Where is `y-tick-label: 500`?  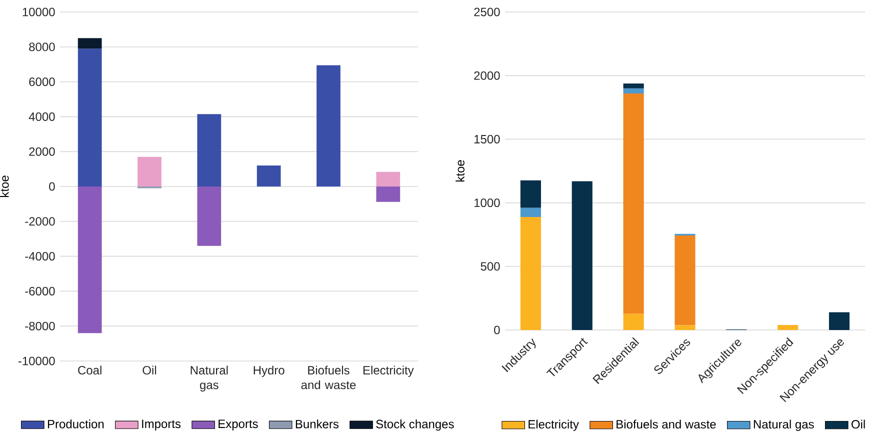 y-tick-label: 500 is located at coordinates (490, 266).